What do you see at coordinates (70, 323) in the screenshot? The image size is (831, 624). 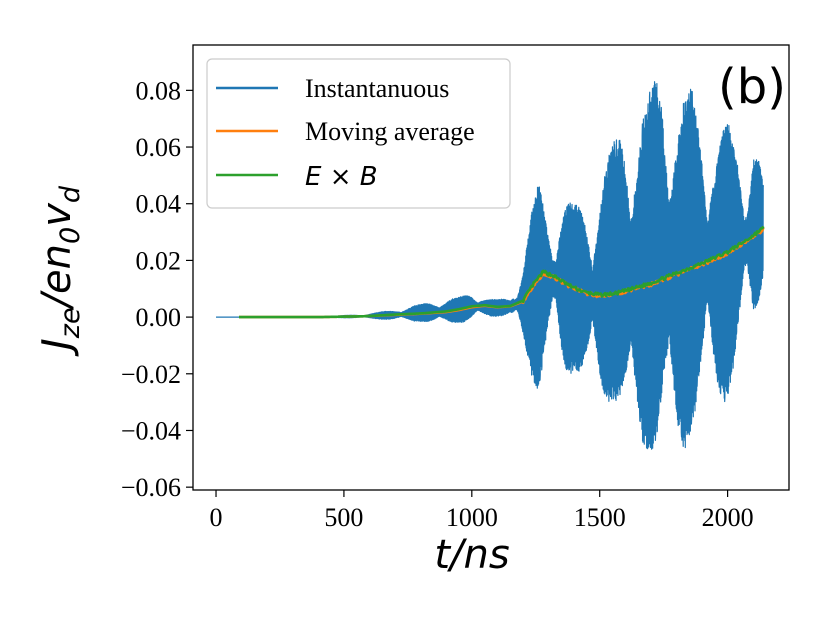 I see `y-label-base-sub: ze` at bounding box center [70, 323].